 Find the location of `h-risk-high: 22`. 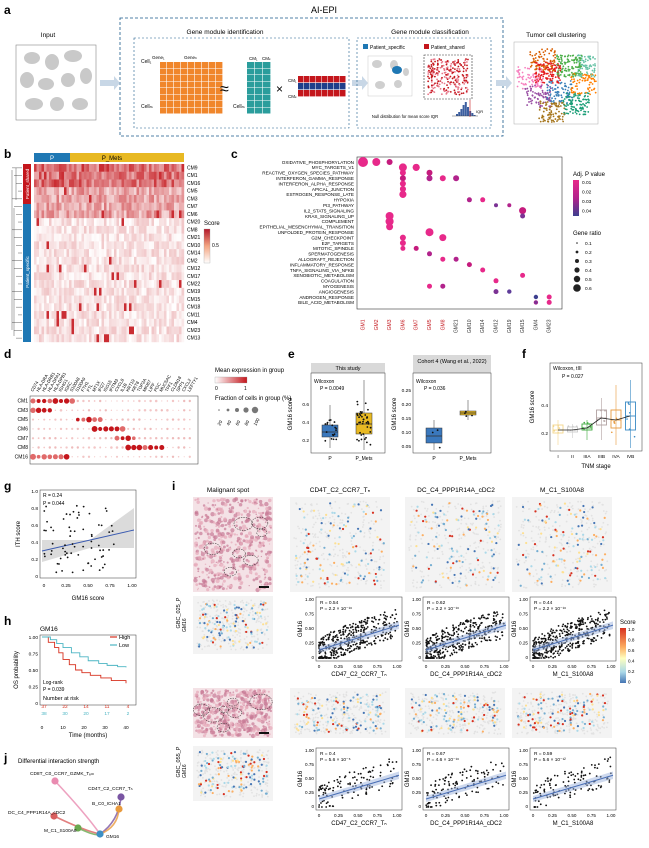

h-risk-high: 22 is located at coordinates (65, 707).